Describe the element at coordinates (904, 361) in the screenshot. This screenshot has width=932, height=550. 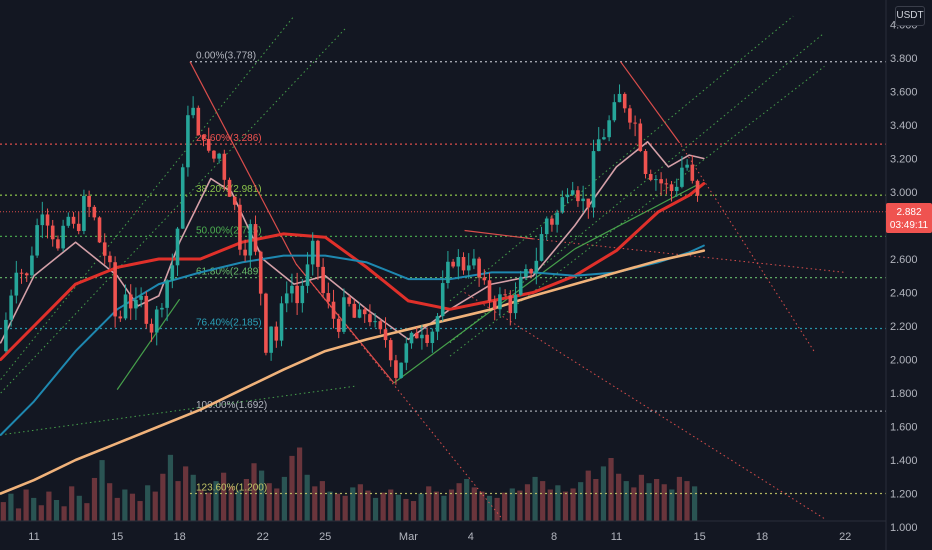
I see `price-tick-label: 2.000` at that location.